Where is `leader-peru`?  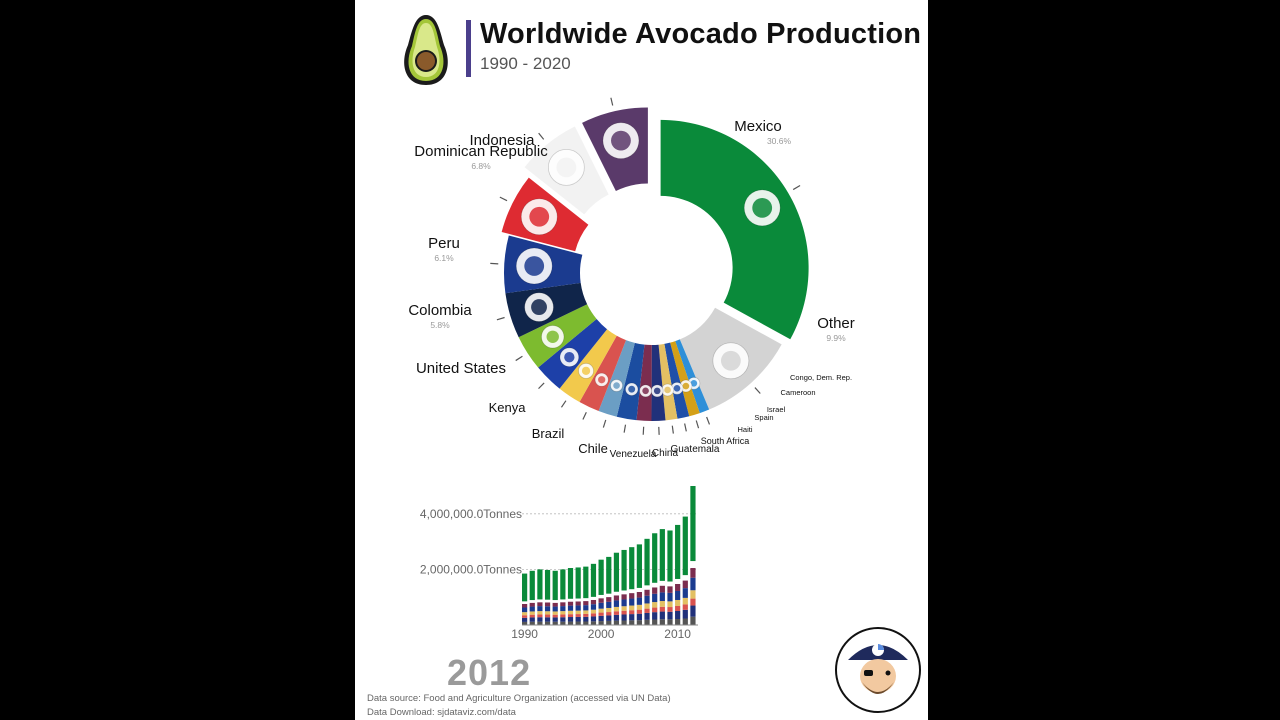 leader-peru is located at coordinates (503, 199).